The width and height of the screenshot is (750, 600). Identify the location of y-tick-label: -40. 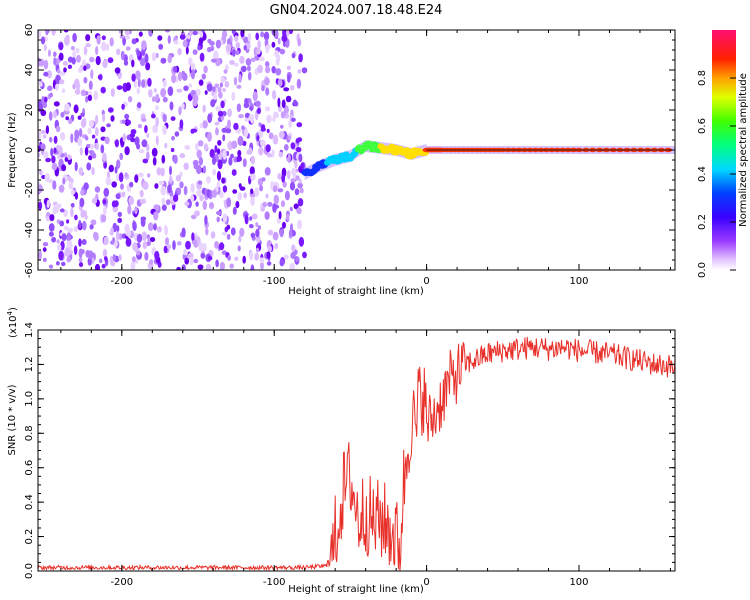
(29, 230).